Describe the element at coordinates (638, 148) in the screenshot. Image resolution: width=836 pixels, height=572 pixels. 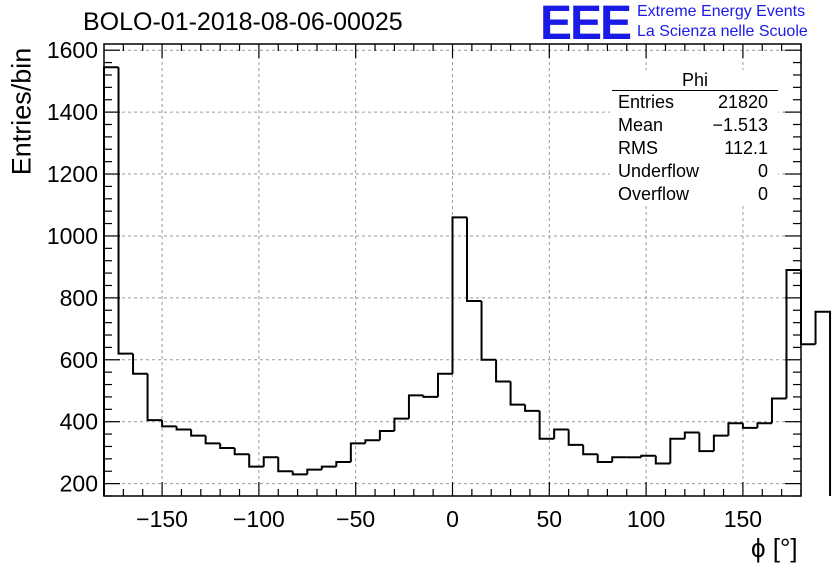
I see `stats-label: RMS` at that location.